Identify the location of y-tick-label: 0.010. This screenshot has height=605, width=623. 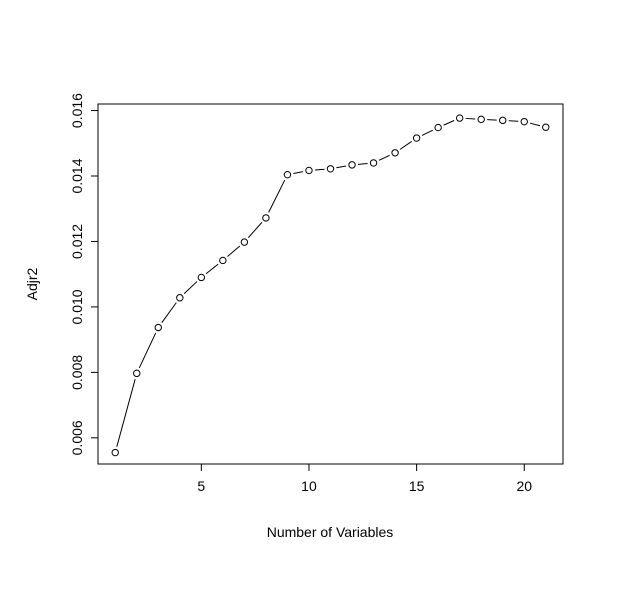
(77, 306).